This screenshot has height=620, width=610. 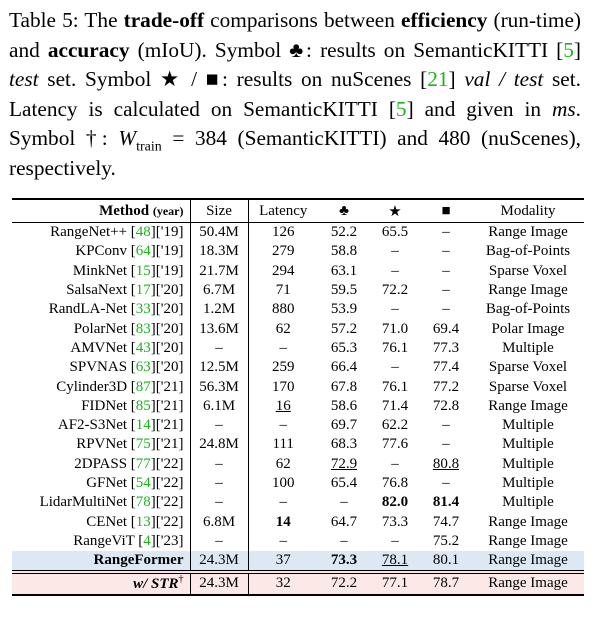 What do you see at coordinates (101, 583) in the screenshot?
I see `method-cell: w/ STR†` at bounding box center [101, 583].